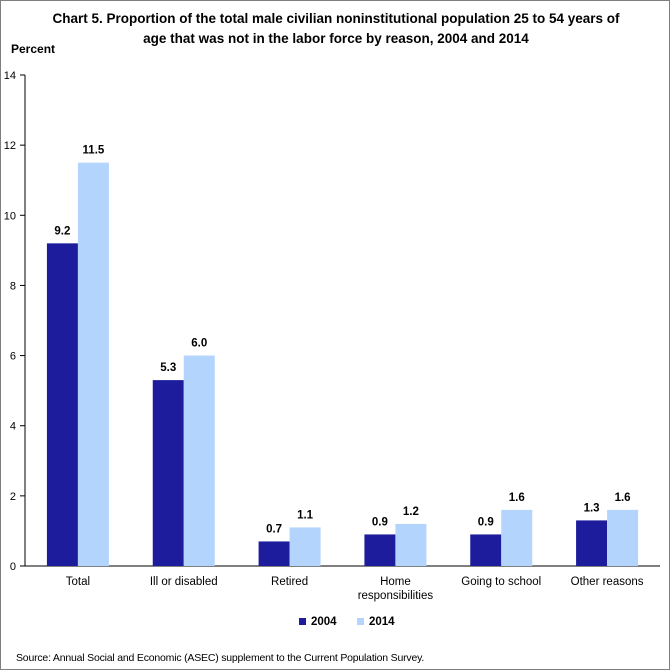 The height and width of the screenshot is (672, 672). What do you see at coordinates (10, 146) in the screenshot?
I see `y-tick-label: 12` at bounding box center [10, 146].